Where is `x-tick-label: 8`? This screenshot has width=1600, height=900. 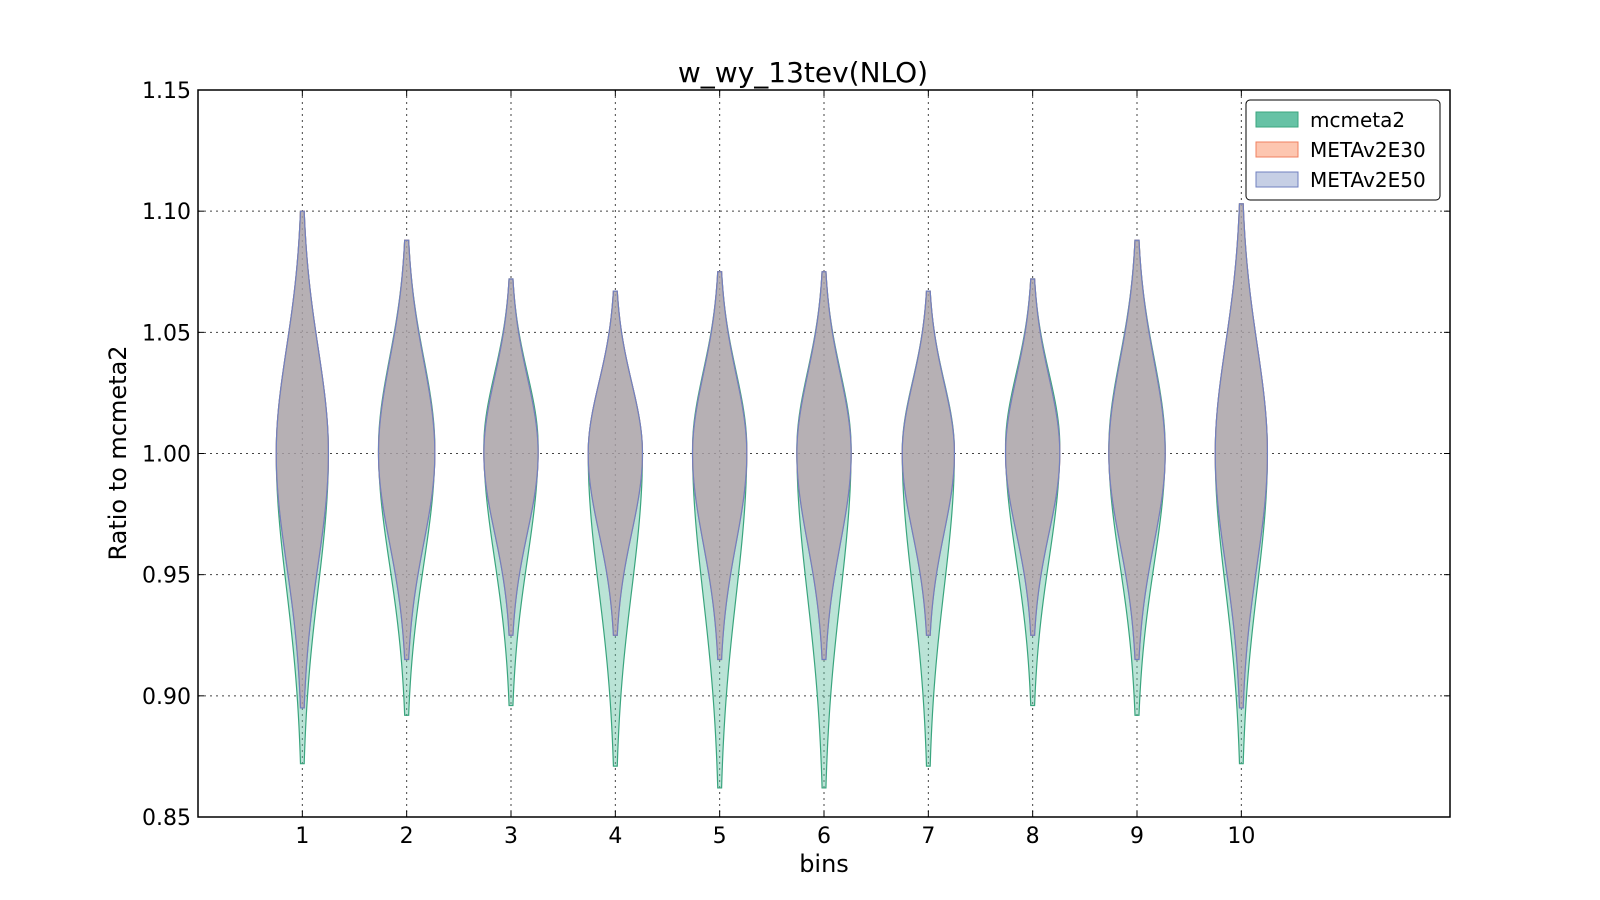
x-tick-label: 8 is located at coordinates (1033, 836).